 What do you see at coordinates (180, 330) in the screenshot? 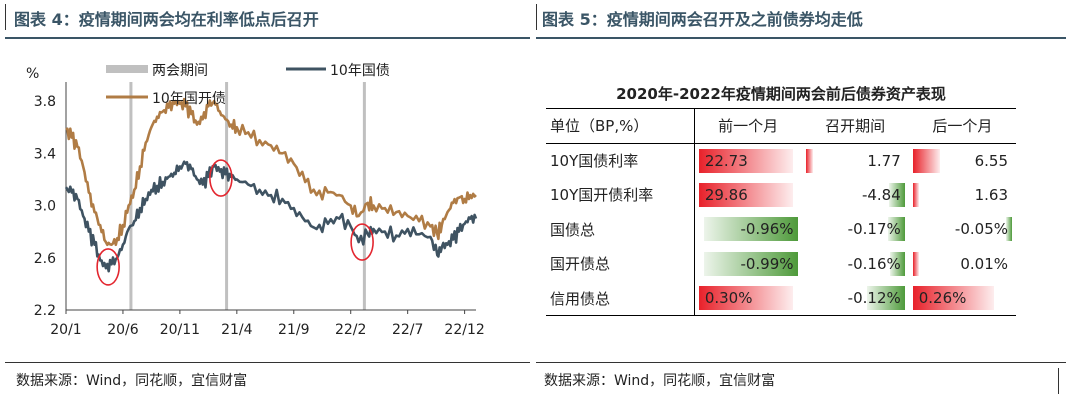
I see `x-tick-label: 20/11` at bounding box center [180, 330].